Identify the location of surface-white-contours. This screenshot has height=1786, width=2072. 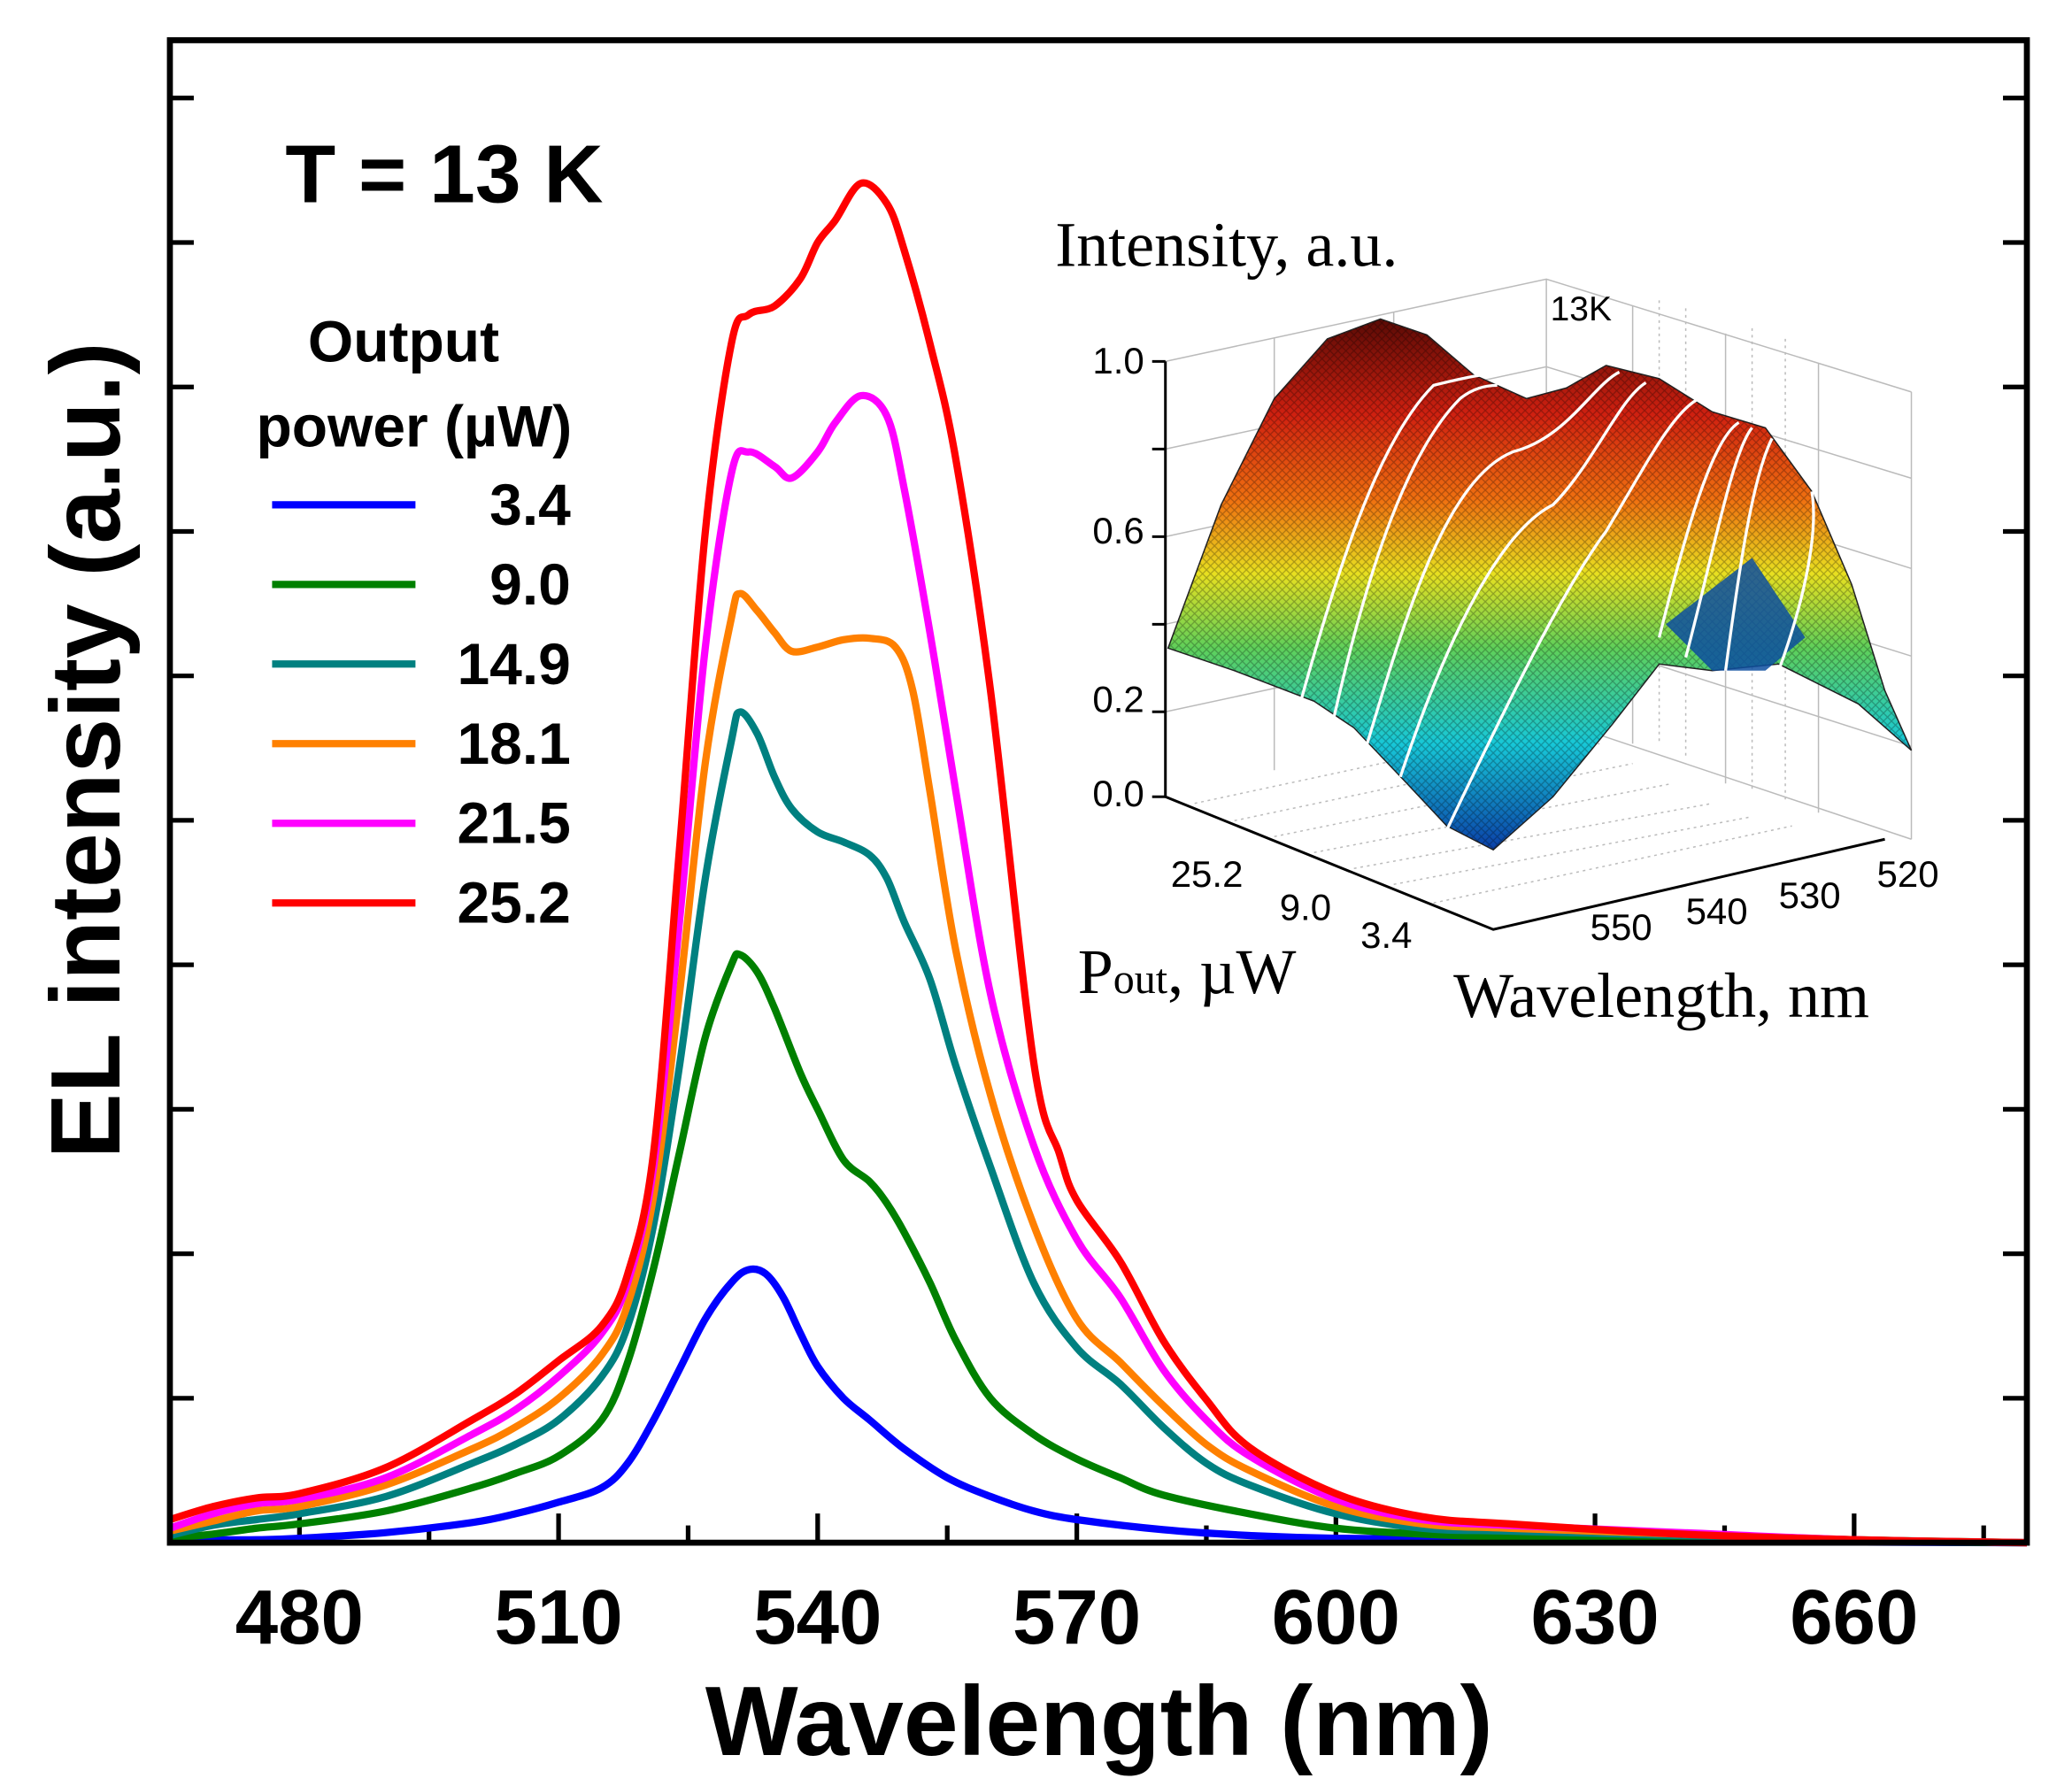
(1557, 600).